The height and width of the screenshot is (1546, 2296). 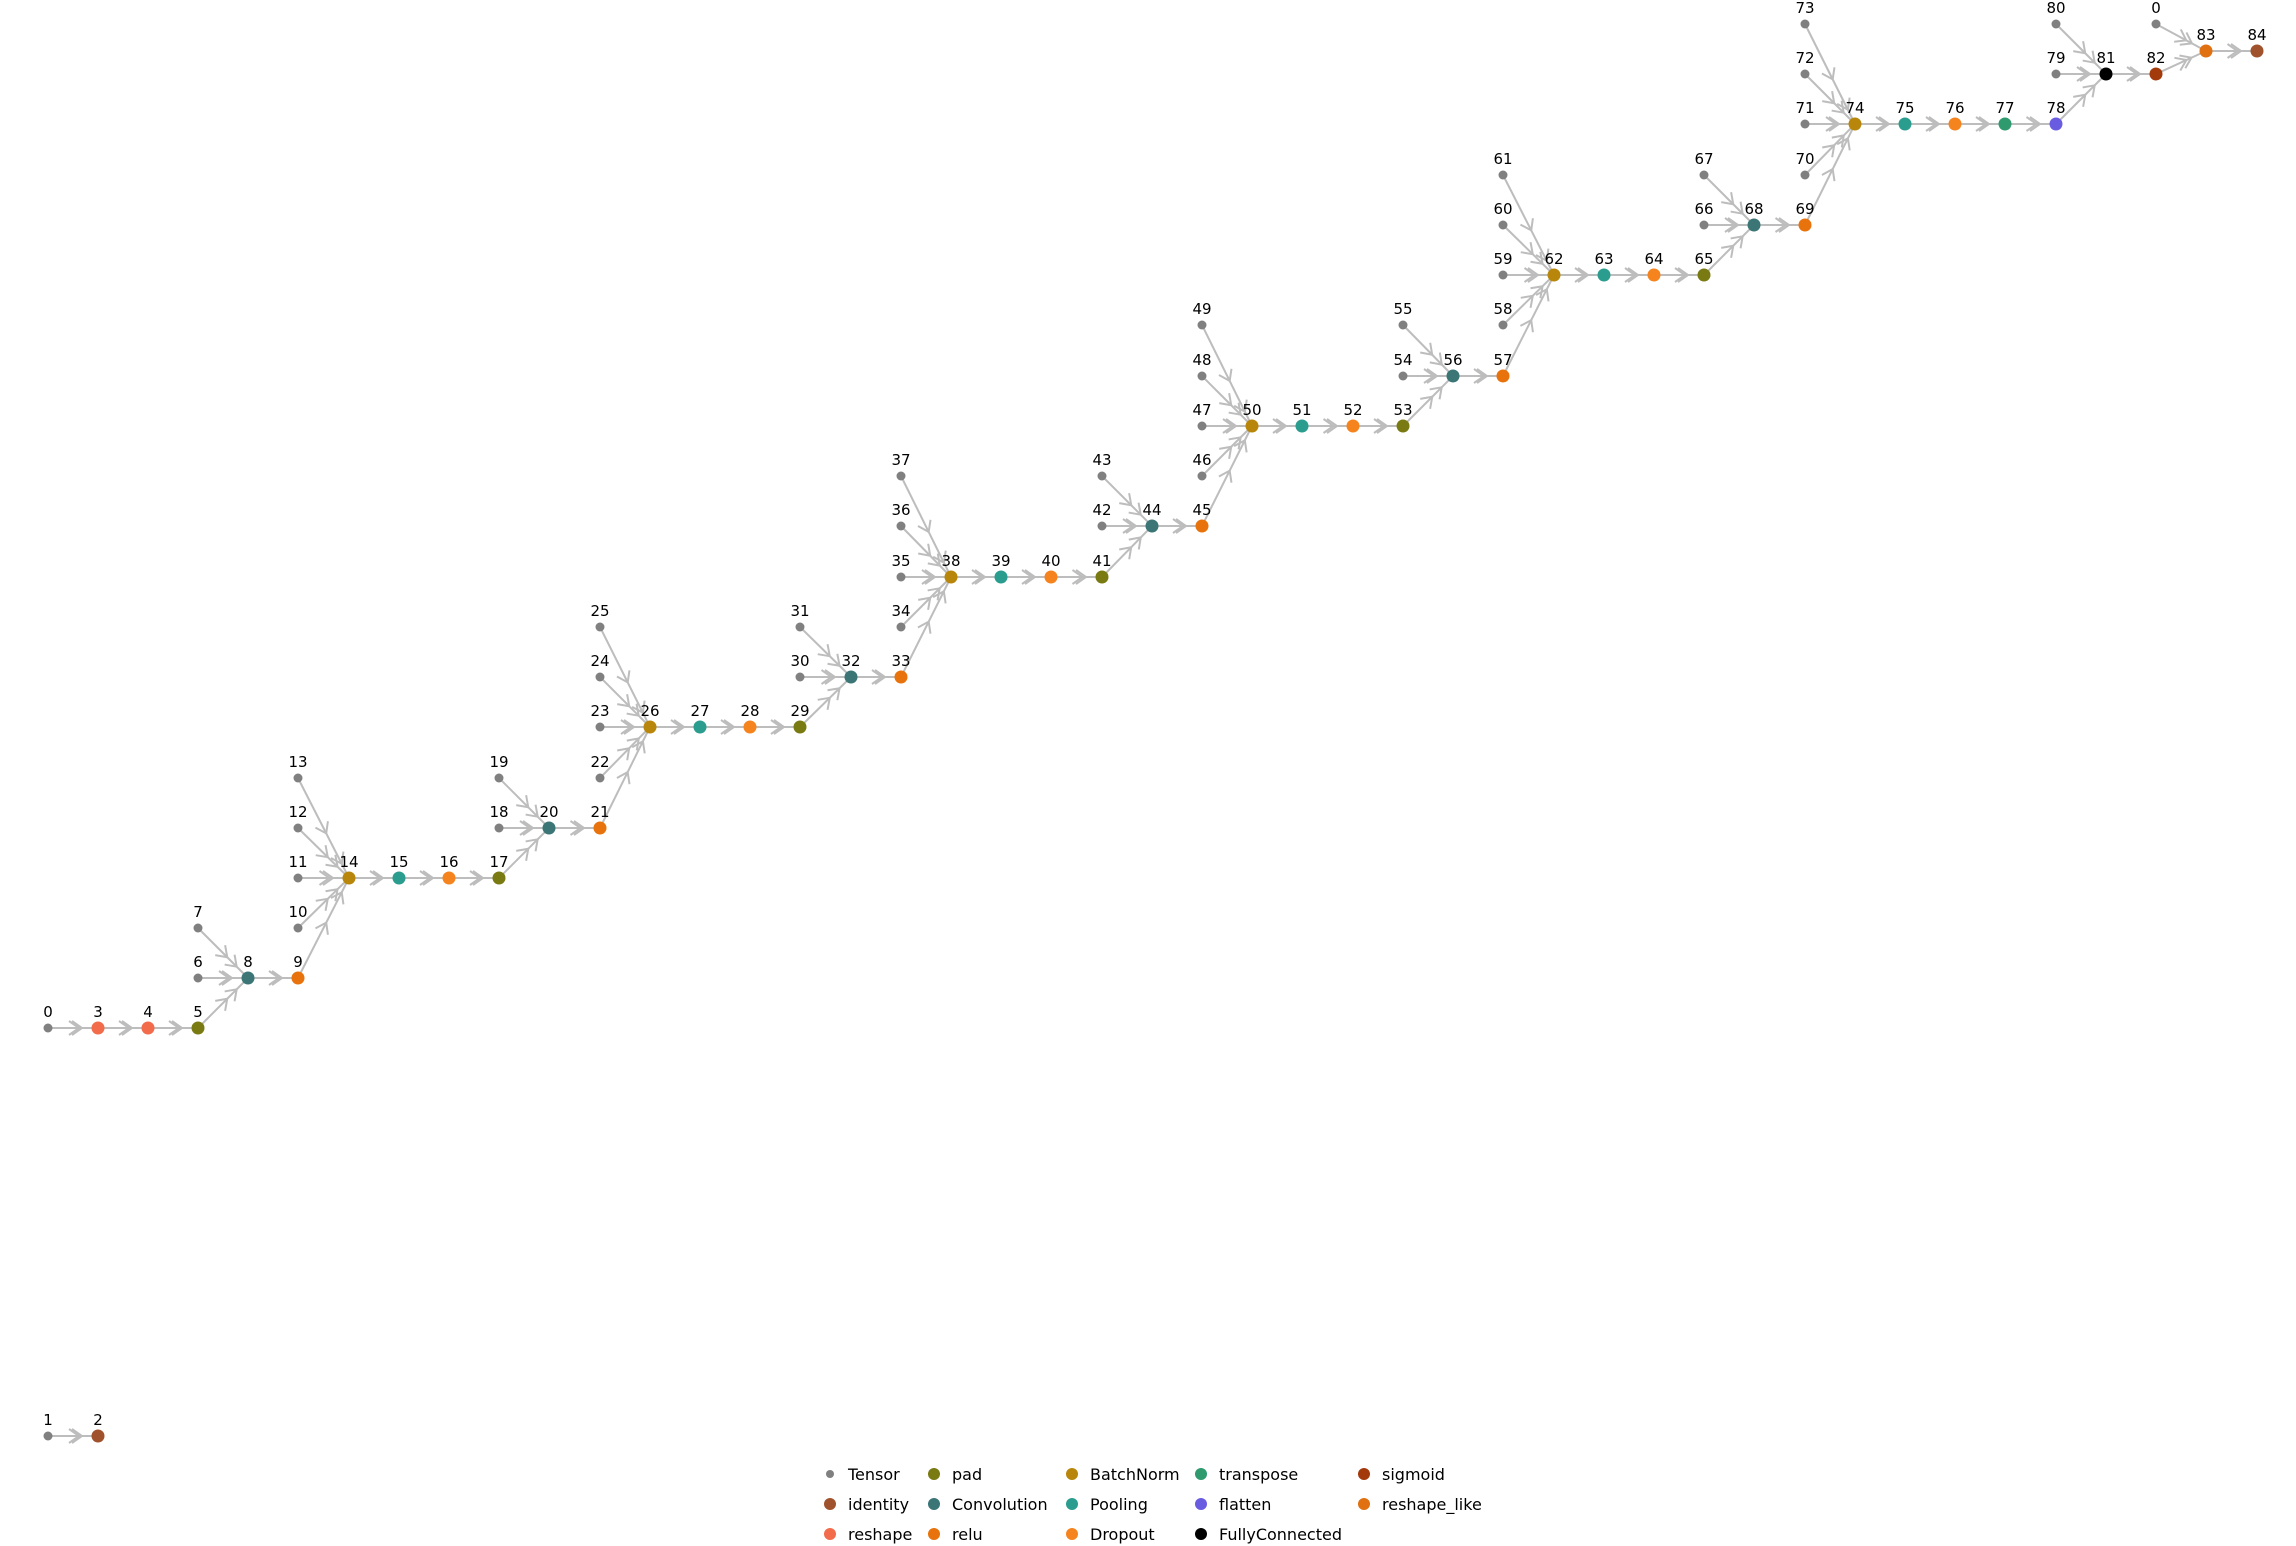 I want to click on legend-label: relu, so click(x=967, y=1534).